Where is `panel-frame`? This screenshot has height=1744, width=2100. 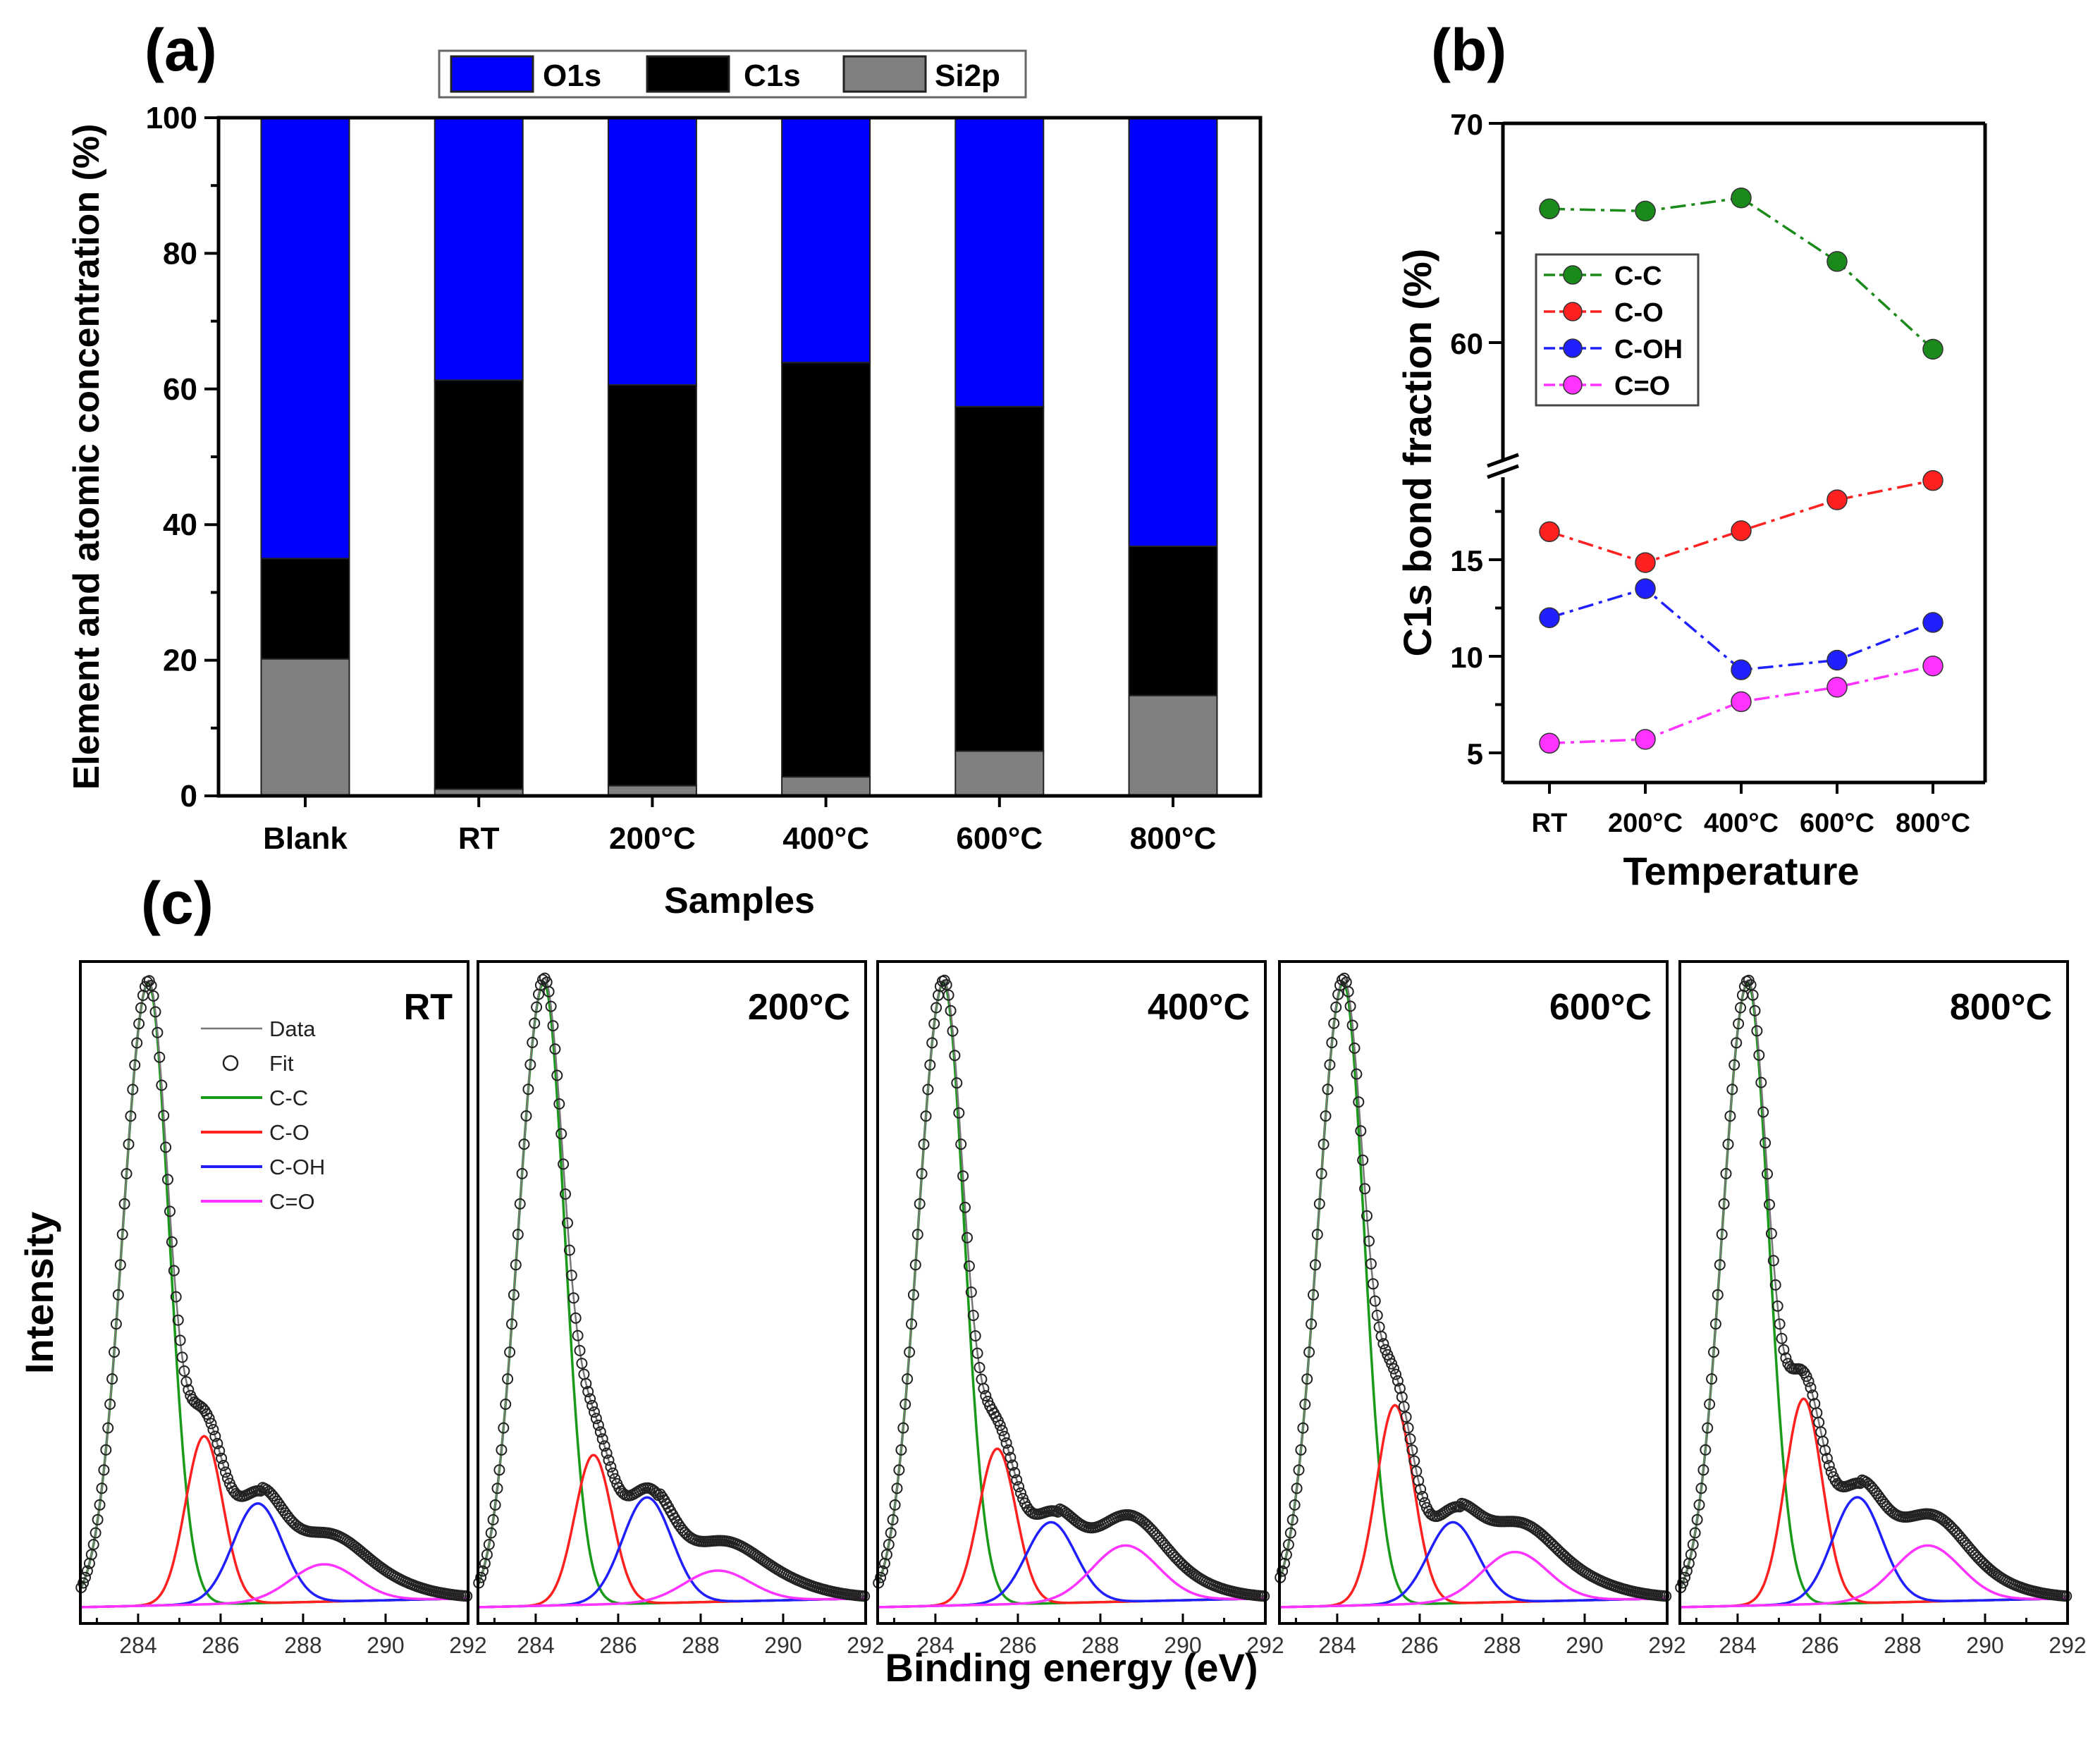
panel-frame is located at coordinates (1071, 1292).